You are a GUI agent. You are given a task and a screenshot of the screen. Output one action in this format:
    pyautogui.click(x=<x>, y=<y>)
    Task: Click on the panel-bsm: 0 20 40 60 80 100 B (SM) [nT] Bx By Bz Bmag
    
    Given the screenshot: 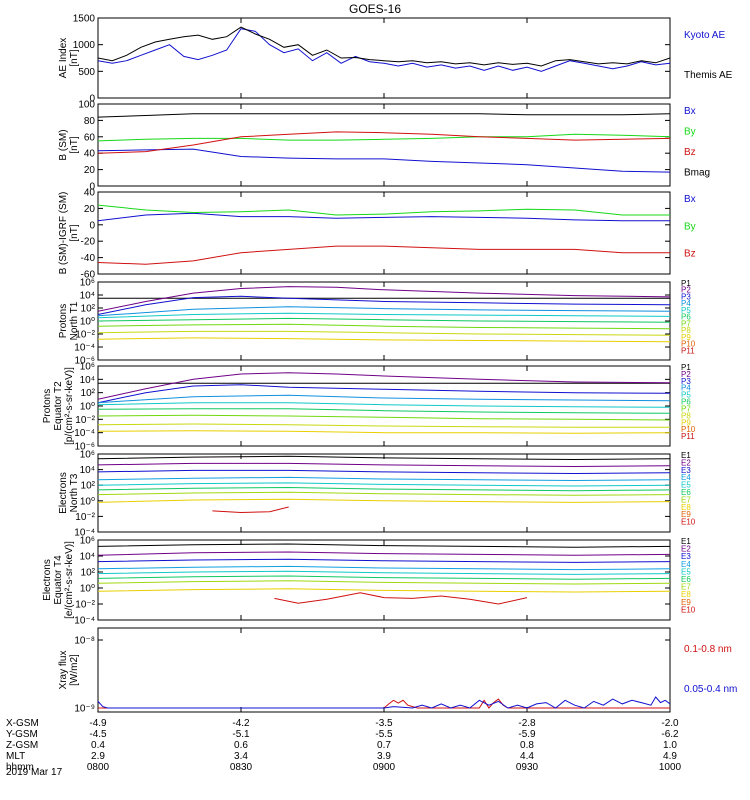 What is the action you would take?
    pyautogui.click(x=384, y=146)
    